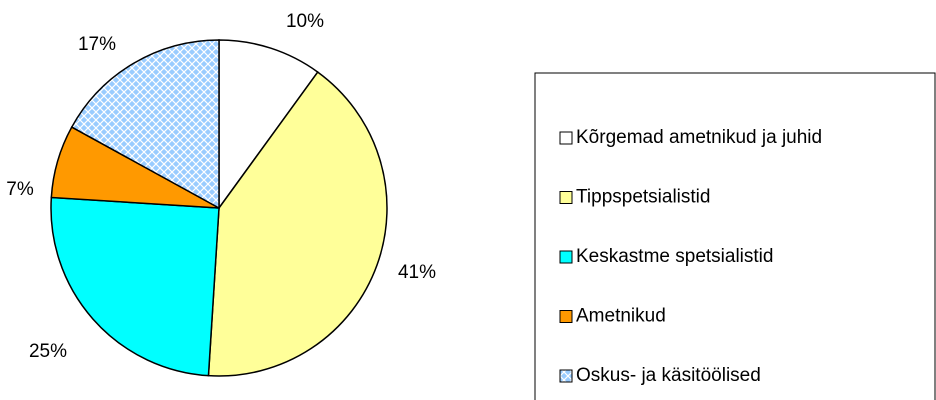 The image size is (936, 400). I want to click on legend-label: Tippspetsialistid, so click(643, 197).